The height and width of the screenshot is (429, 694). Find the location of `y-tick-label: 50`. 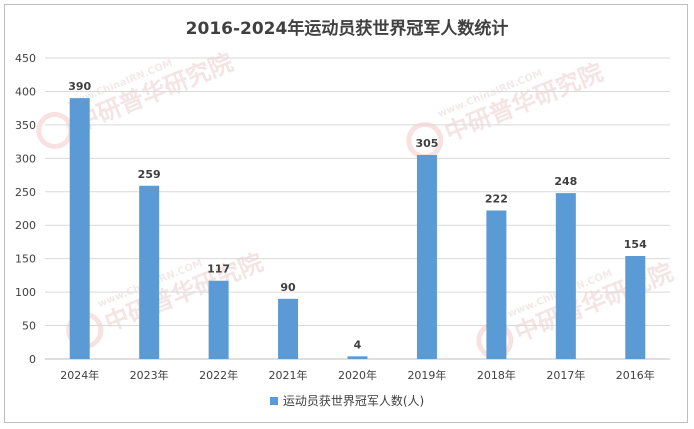

y-tick-label: 50 is located at coordinates (29, 326).